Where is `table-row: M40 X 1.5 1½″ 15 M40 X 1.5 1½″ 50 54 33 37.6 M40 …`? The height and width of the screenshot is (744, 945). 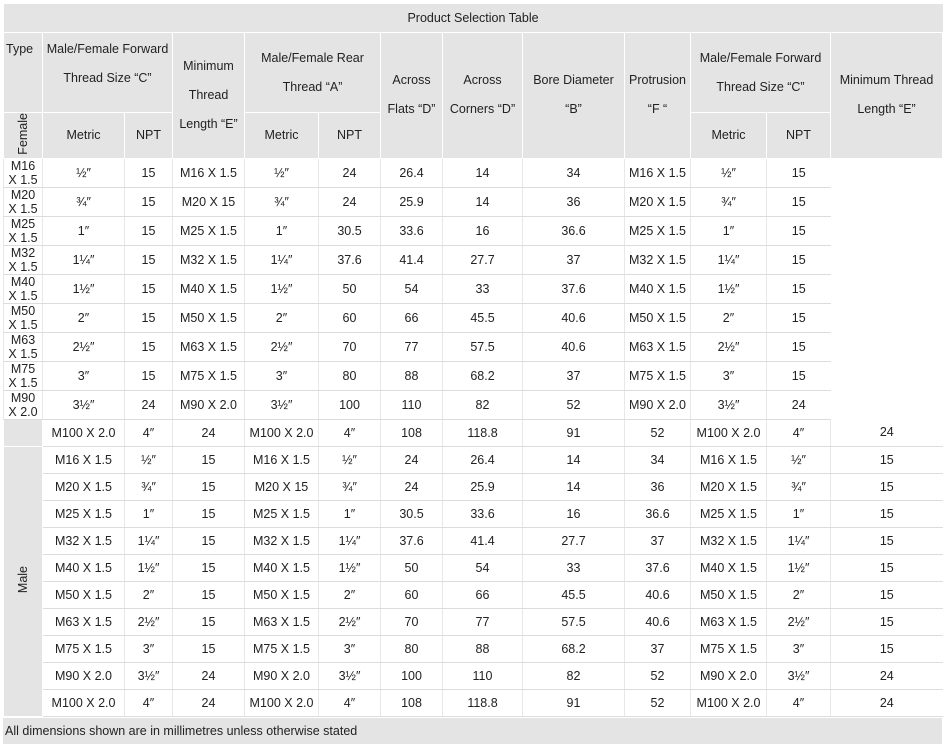
table-row: M40 X 1.5 1½″ 15 M40 X 1.5 1½″ 50 54 33 37.6 M40 … is located at coordinates (473, 289).